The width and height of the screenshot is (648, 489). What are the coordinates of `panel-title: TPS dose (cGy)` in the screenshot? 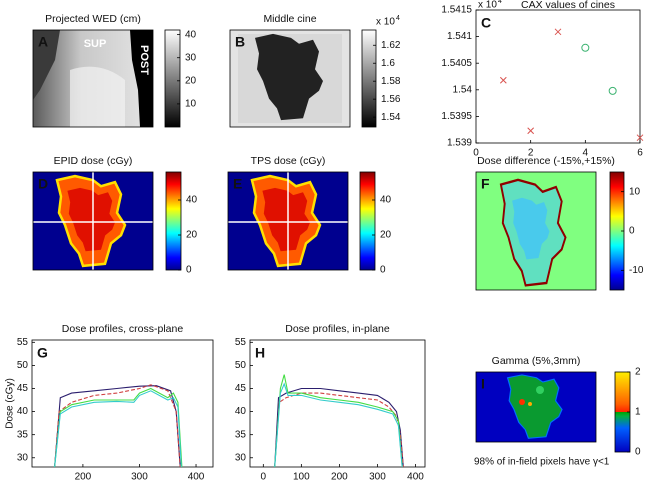 It's located at (288, 161).